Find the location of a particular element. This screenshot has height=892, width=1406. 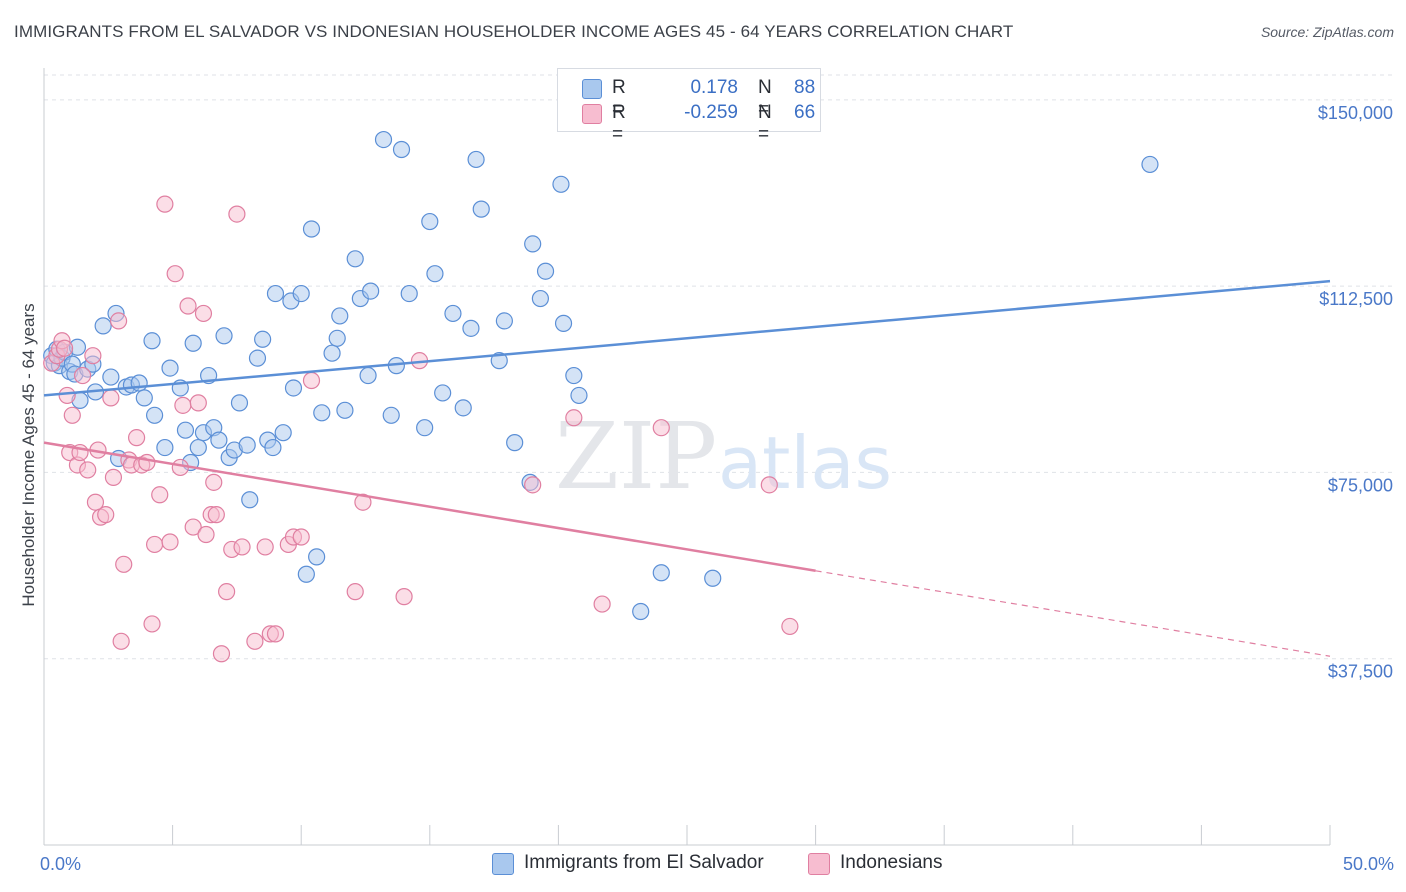

stats-legend: R = 0.178 N = 88 R = -0.259 N = 66 is located at coordinates (689, 106).